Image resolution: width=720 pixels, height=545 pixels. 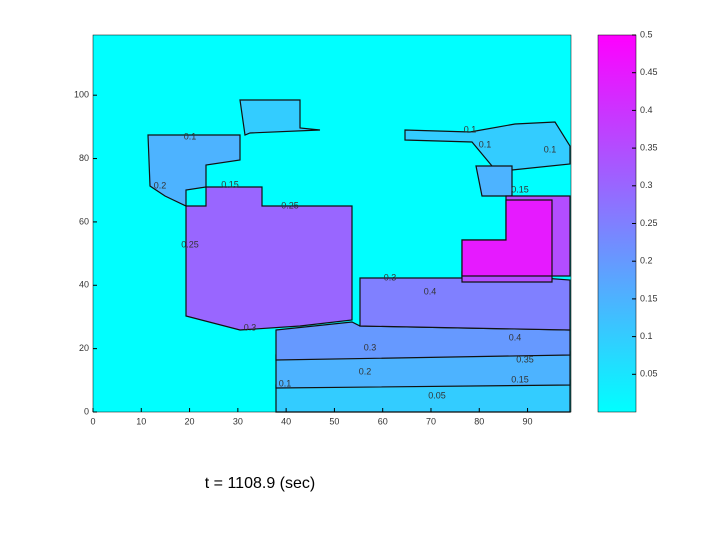 I want to click on x-tick-label: 30, so click(x=238, y=421).